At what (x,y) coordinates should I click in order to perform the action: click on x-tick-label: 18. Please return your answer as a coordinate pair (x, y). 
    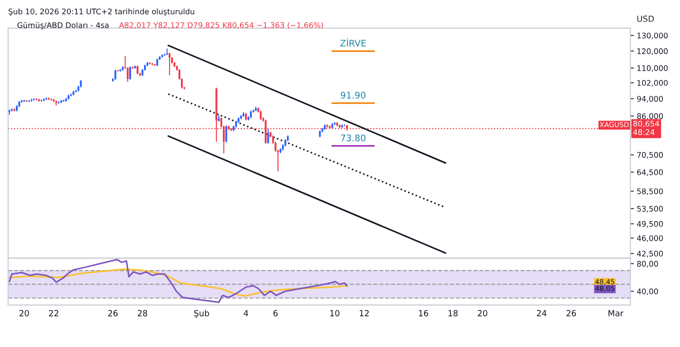
    Looking at the image, I should click on (453, 313).